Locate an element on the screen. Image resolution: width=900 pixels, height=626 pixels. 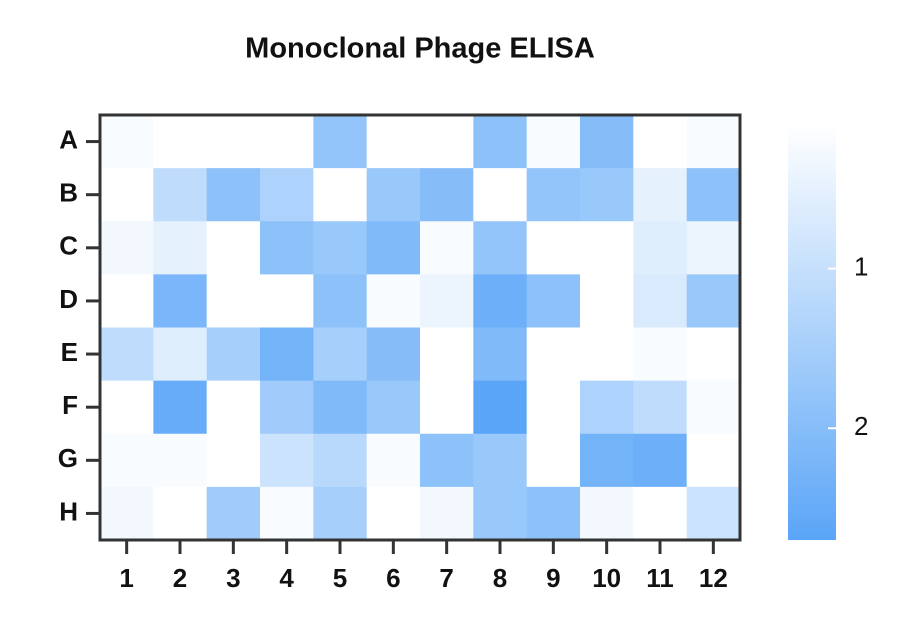
x-tick-label: 7 is located at coordinates (446, 578).